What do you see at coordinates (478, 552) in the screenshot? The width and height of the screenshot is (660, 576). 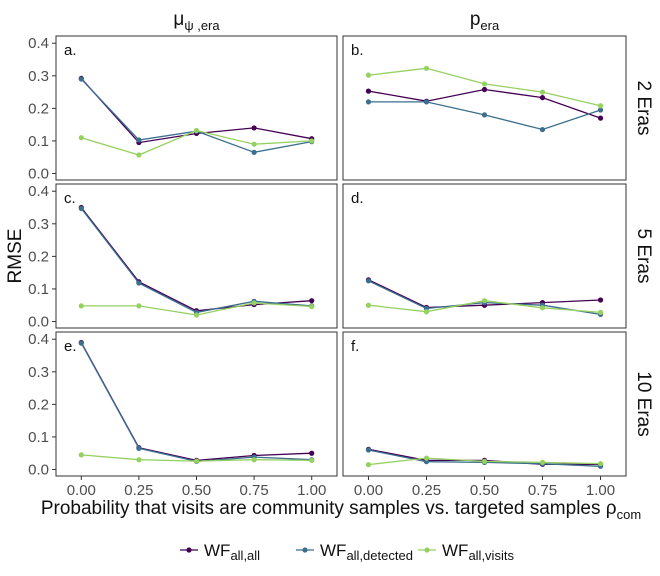 I see `legend-label-3: WFall,visits` at bounding box center [478, 552].